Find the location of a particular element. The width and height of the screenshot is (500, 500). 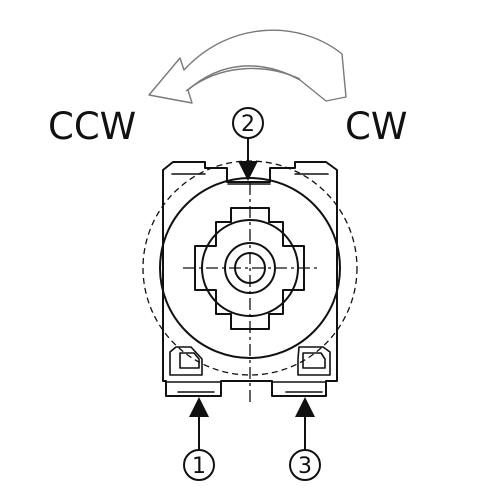

pin-1-callout: 1 is located at coordinates (199, 439).